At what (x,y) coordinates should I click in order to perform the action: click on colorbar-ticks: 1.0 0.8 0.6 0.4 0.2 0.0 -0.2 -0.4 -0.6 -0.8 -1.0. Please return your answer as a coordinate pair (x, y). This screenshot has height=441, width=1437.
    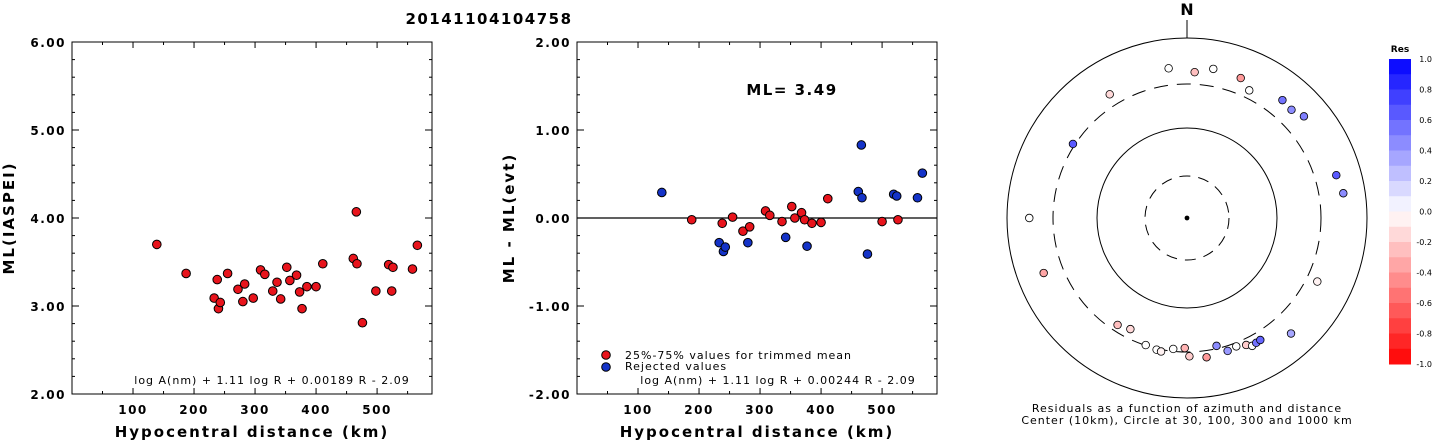
    Looking at the image, I should click on (1424, 212).